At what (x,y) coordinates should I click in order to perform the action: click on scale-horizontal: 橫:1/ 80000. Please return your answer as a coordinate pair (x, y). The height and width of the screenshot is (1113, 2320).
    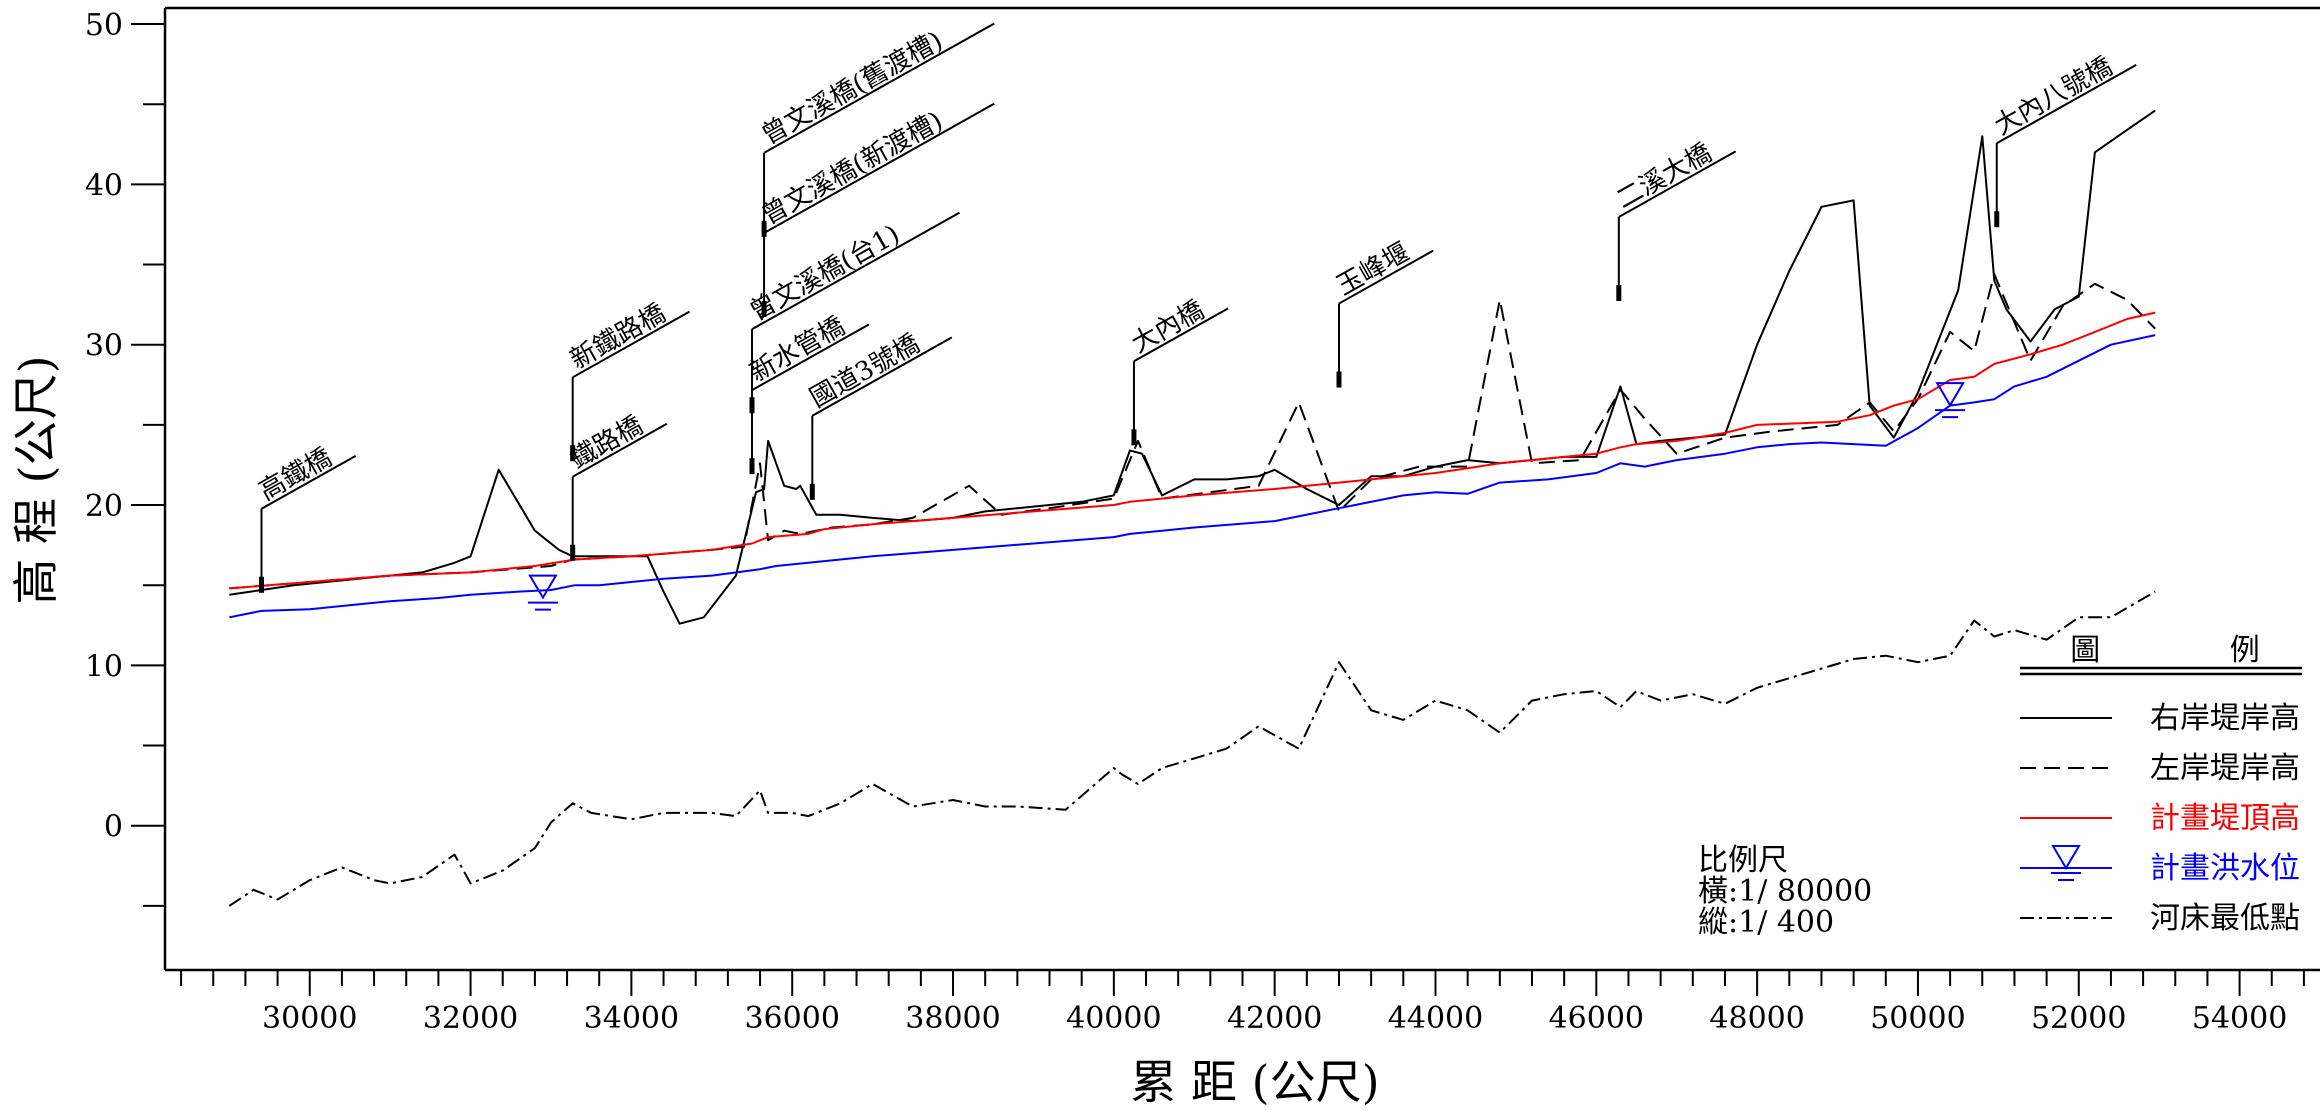
    Looking at the image, I should click on (1785, 891).